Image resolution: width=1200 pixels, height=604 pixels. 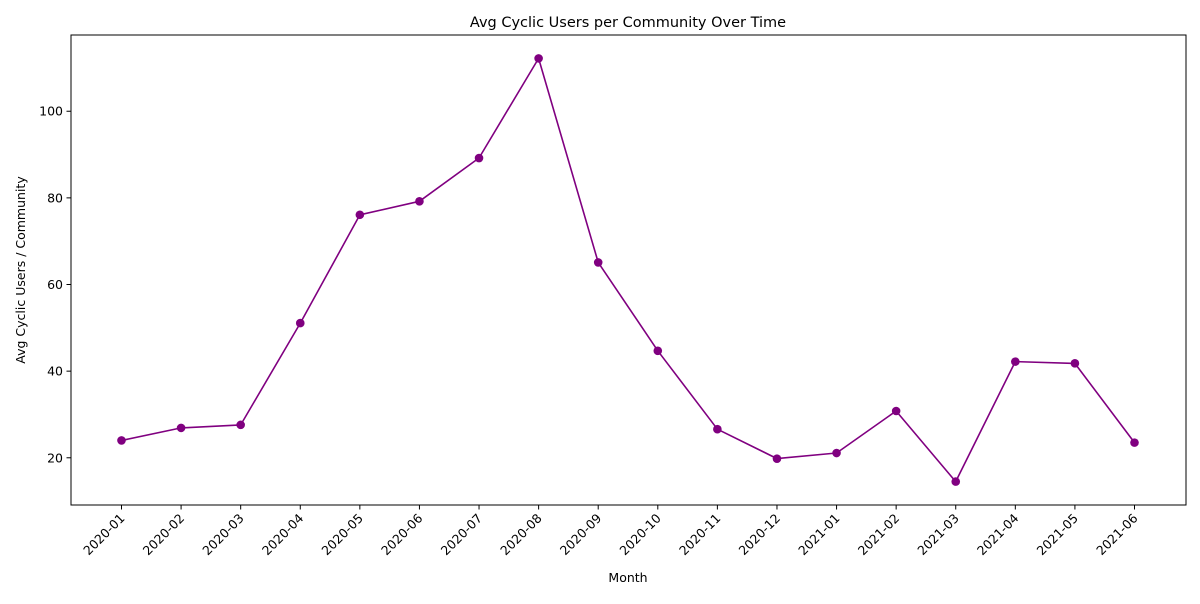 What do you see at coordinates (283, 534) in the screenshot?
I see `x-tick-label: 2020-04` at bounding box center [283, 534].